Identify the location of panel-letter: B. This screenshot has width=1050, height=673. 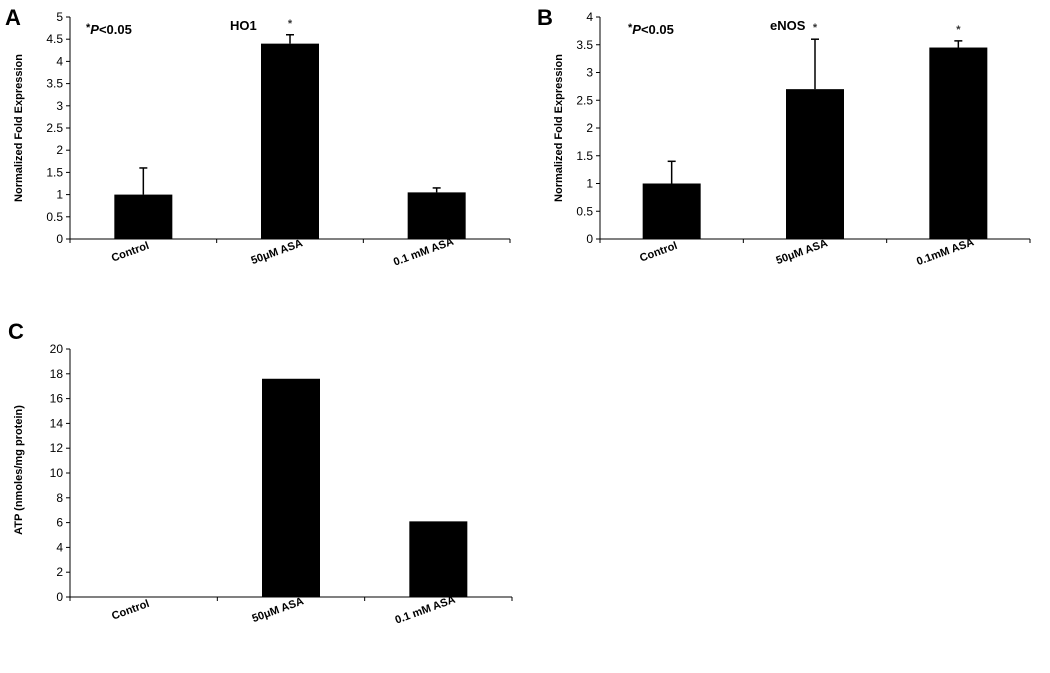
(545, 17).